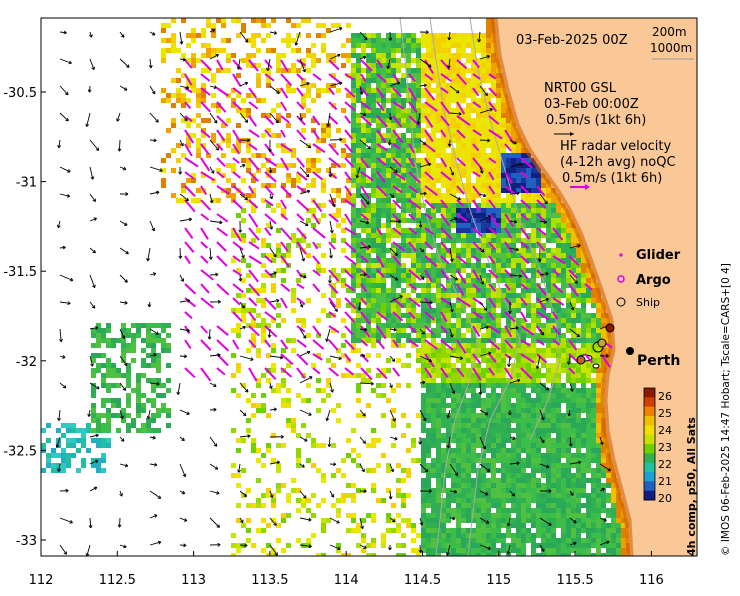 Image resolution: width=740 pixels, height=596 pixels. What do you see at coordinates (653, 280) in the screenshot?
I see `legend-argo: Argo` at bounding box center [653, 280].